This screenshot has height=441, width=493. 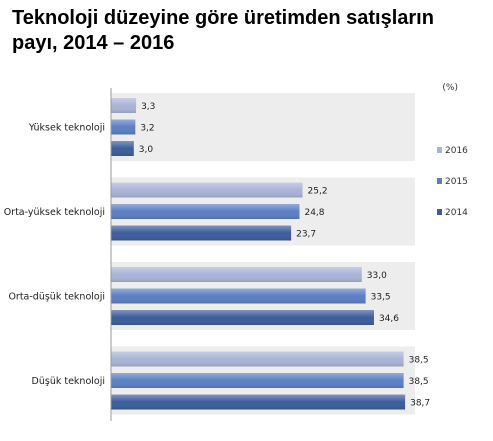 I want to click on category-band, so click(x=263, y=127).